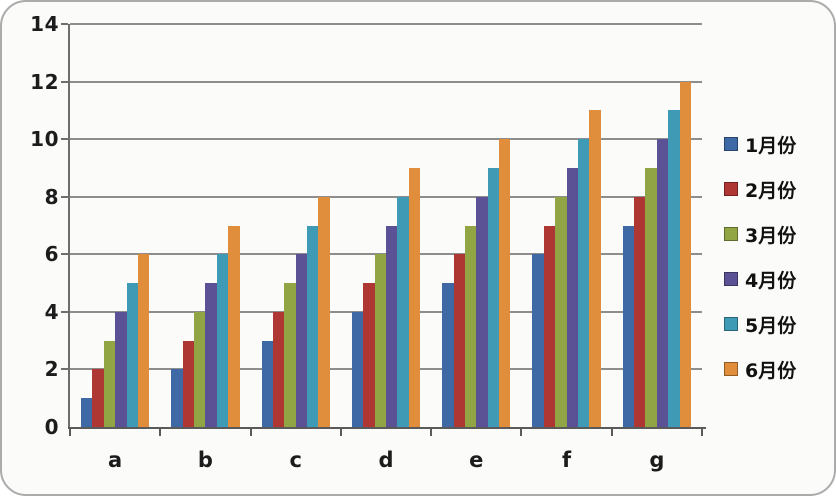 The height and width of the screenshot is (496, 836). What do you see at coordinates (115, 225) in the screenshot?
I see `bar-group-a` at bounding box center [115, 225].